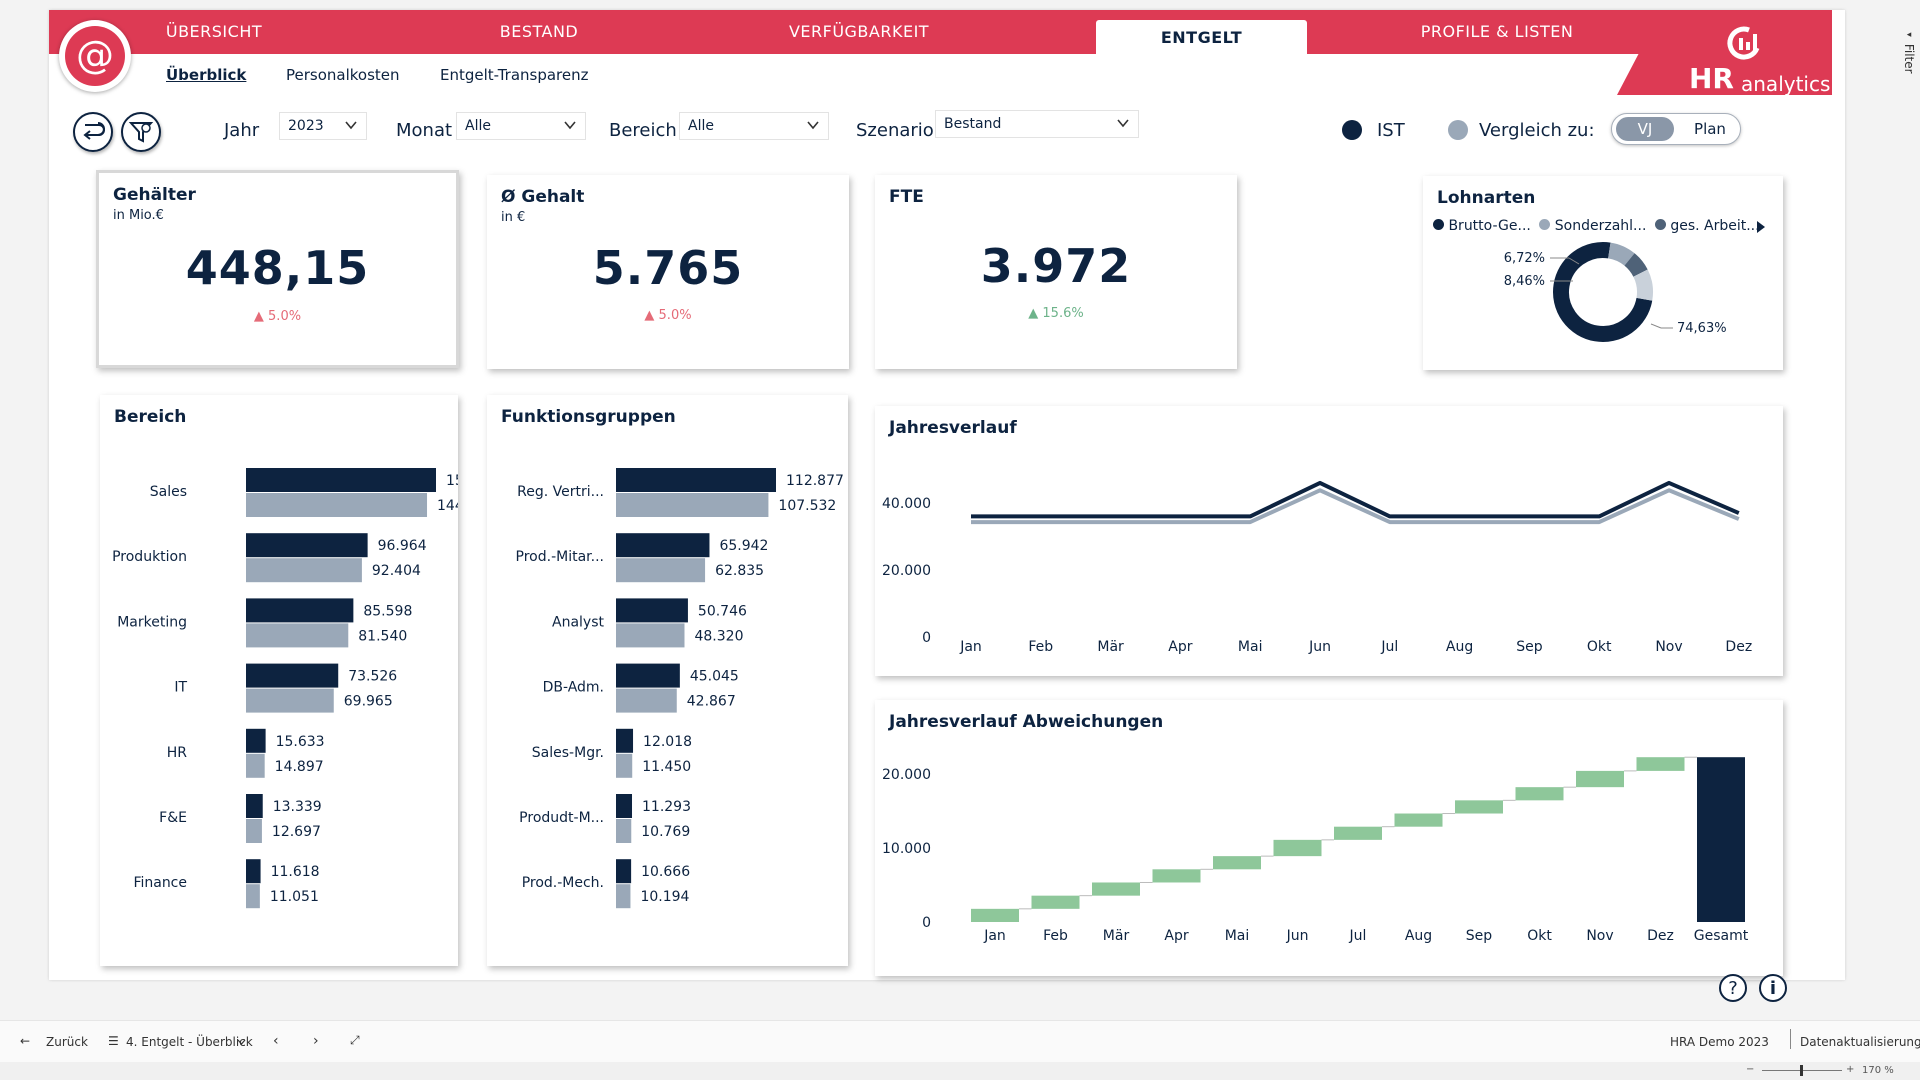  What do you see at coordinates (754, 126) in the screenshot?
I see `bereich-dropdown: Alle` at bounding box center [754, 126].